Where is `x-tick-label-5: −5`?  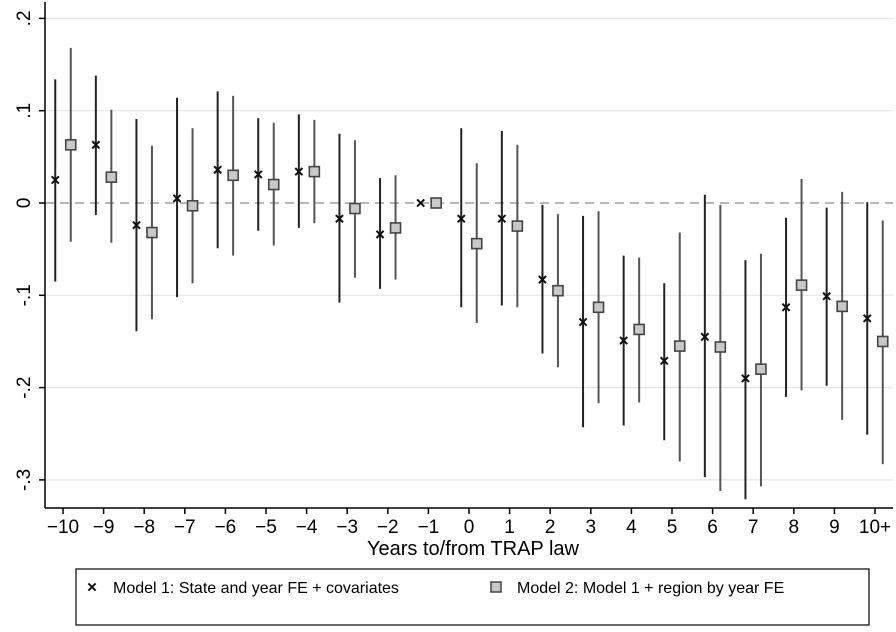
x-tick-label-5: −5 is located at coordinates (266, 527).